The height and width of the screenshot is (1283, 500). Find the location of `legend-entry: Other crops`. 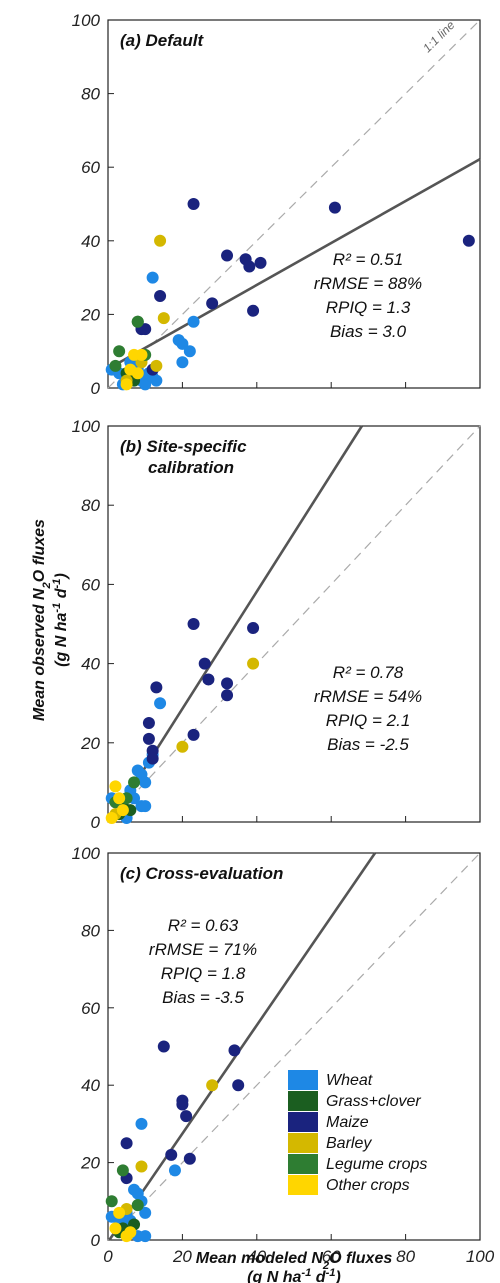

legend-entry: Other crops is located at coordinates (368, 1185).